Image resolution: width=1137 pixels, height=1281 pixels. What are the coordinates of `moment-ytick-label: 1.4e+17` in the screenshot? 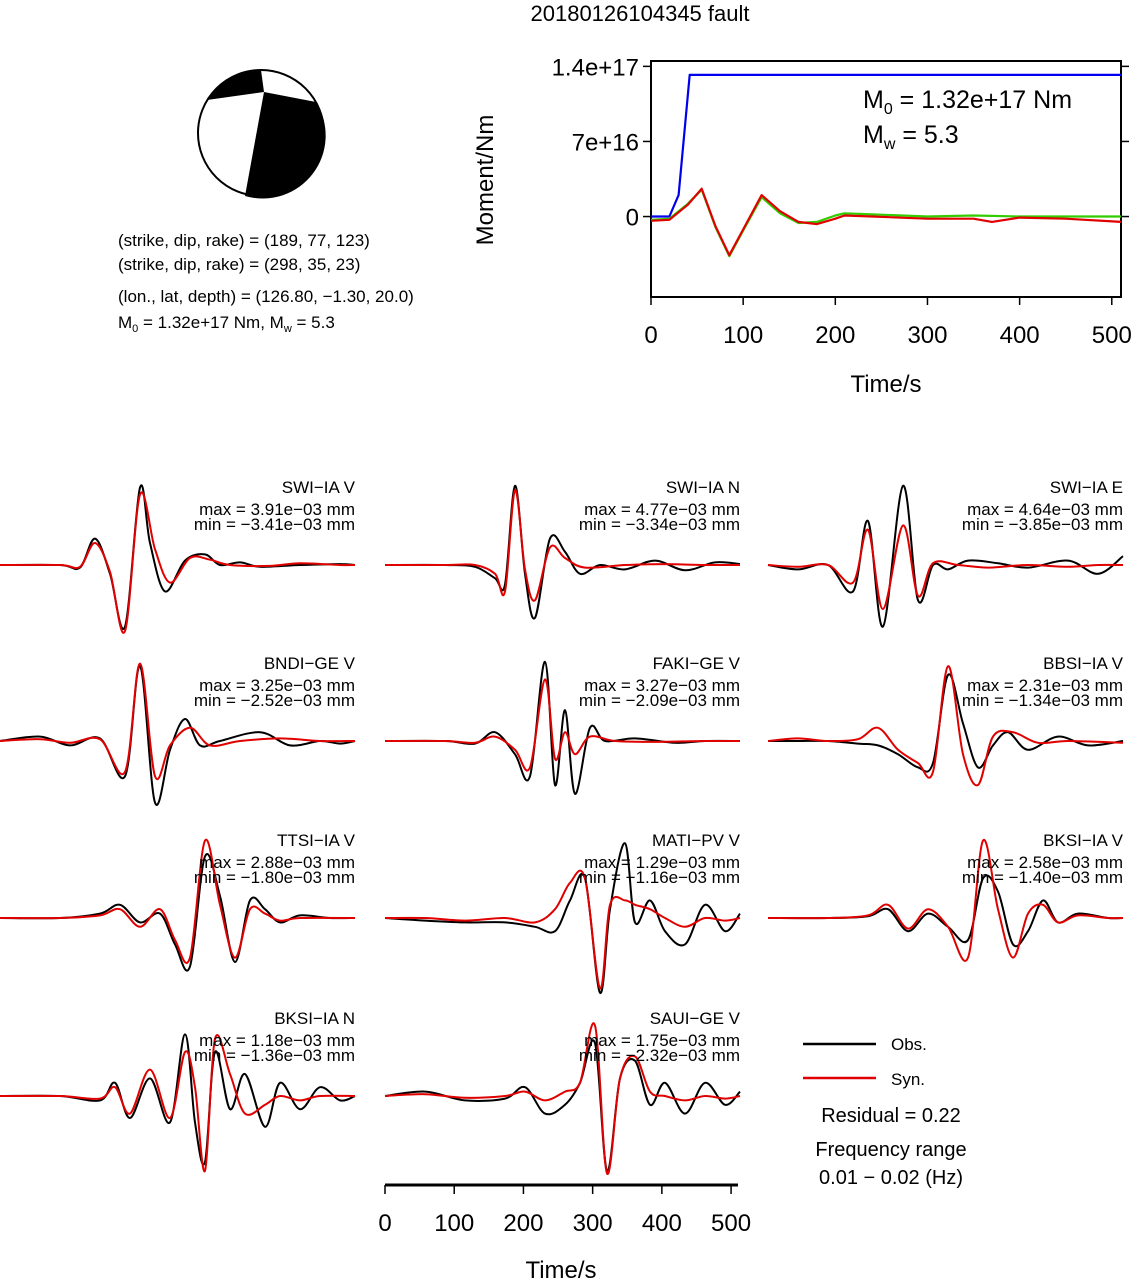 It's located at (595, 67).